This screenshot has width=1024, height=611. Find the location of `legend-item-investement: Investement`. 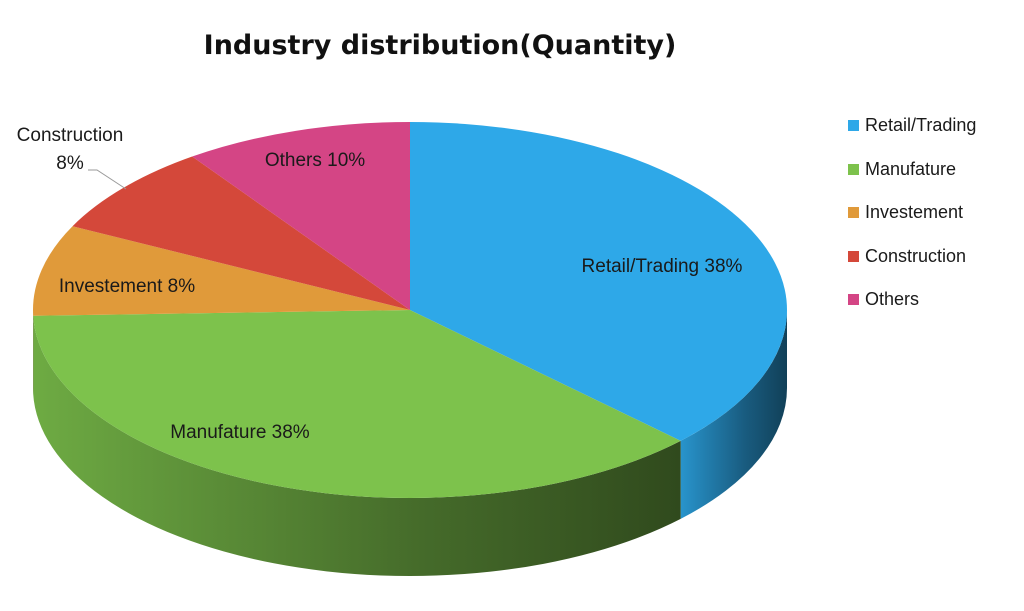

legend-item-investement: Investement is located at coordinates (912, 213).